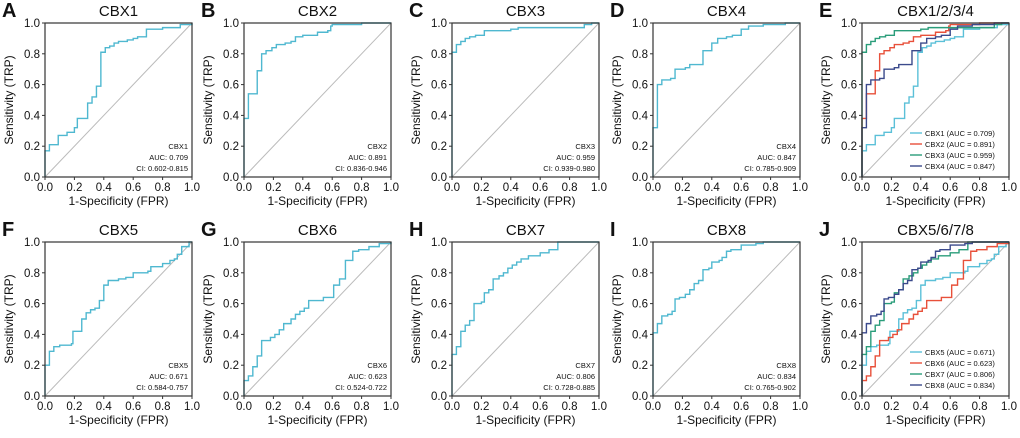 This screenshot has width=1020, height=438. Describe the element at coordinates (585, 146) in the screenshot. I see `auc-annotation: CBX3` at that location.